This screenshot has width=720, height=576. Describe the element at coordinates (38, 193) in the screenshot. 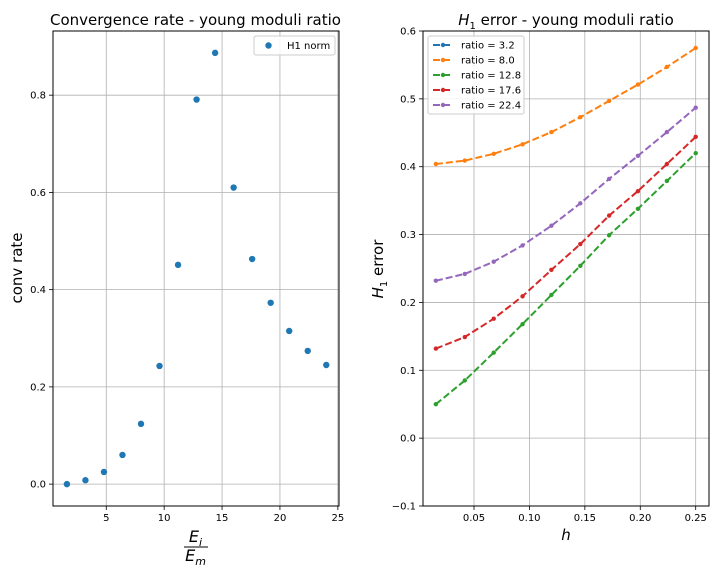

I see `left-y-tick-label: 0.6` at that location.